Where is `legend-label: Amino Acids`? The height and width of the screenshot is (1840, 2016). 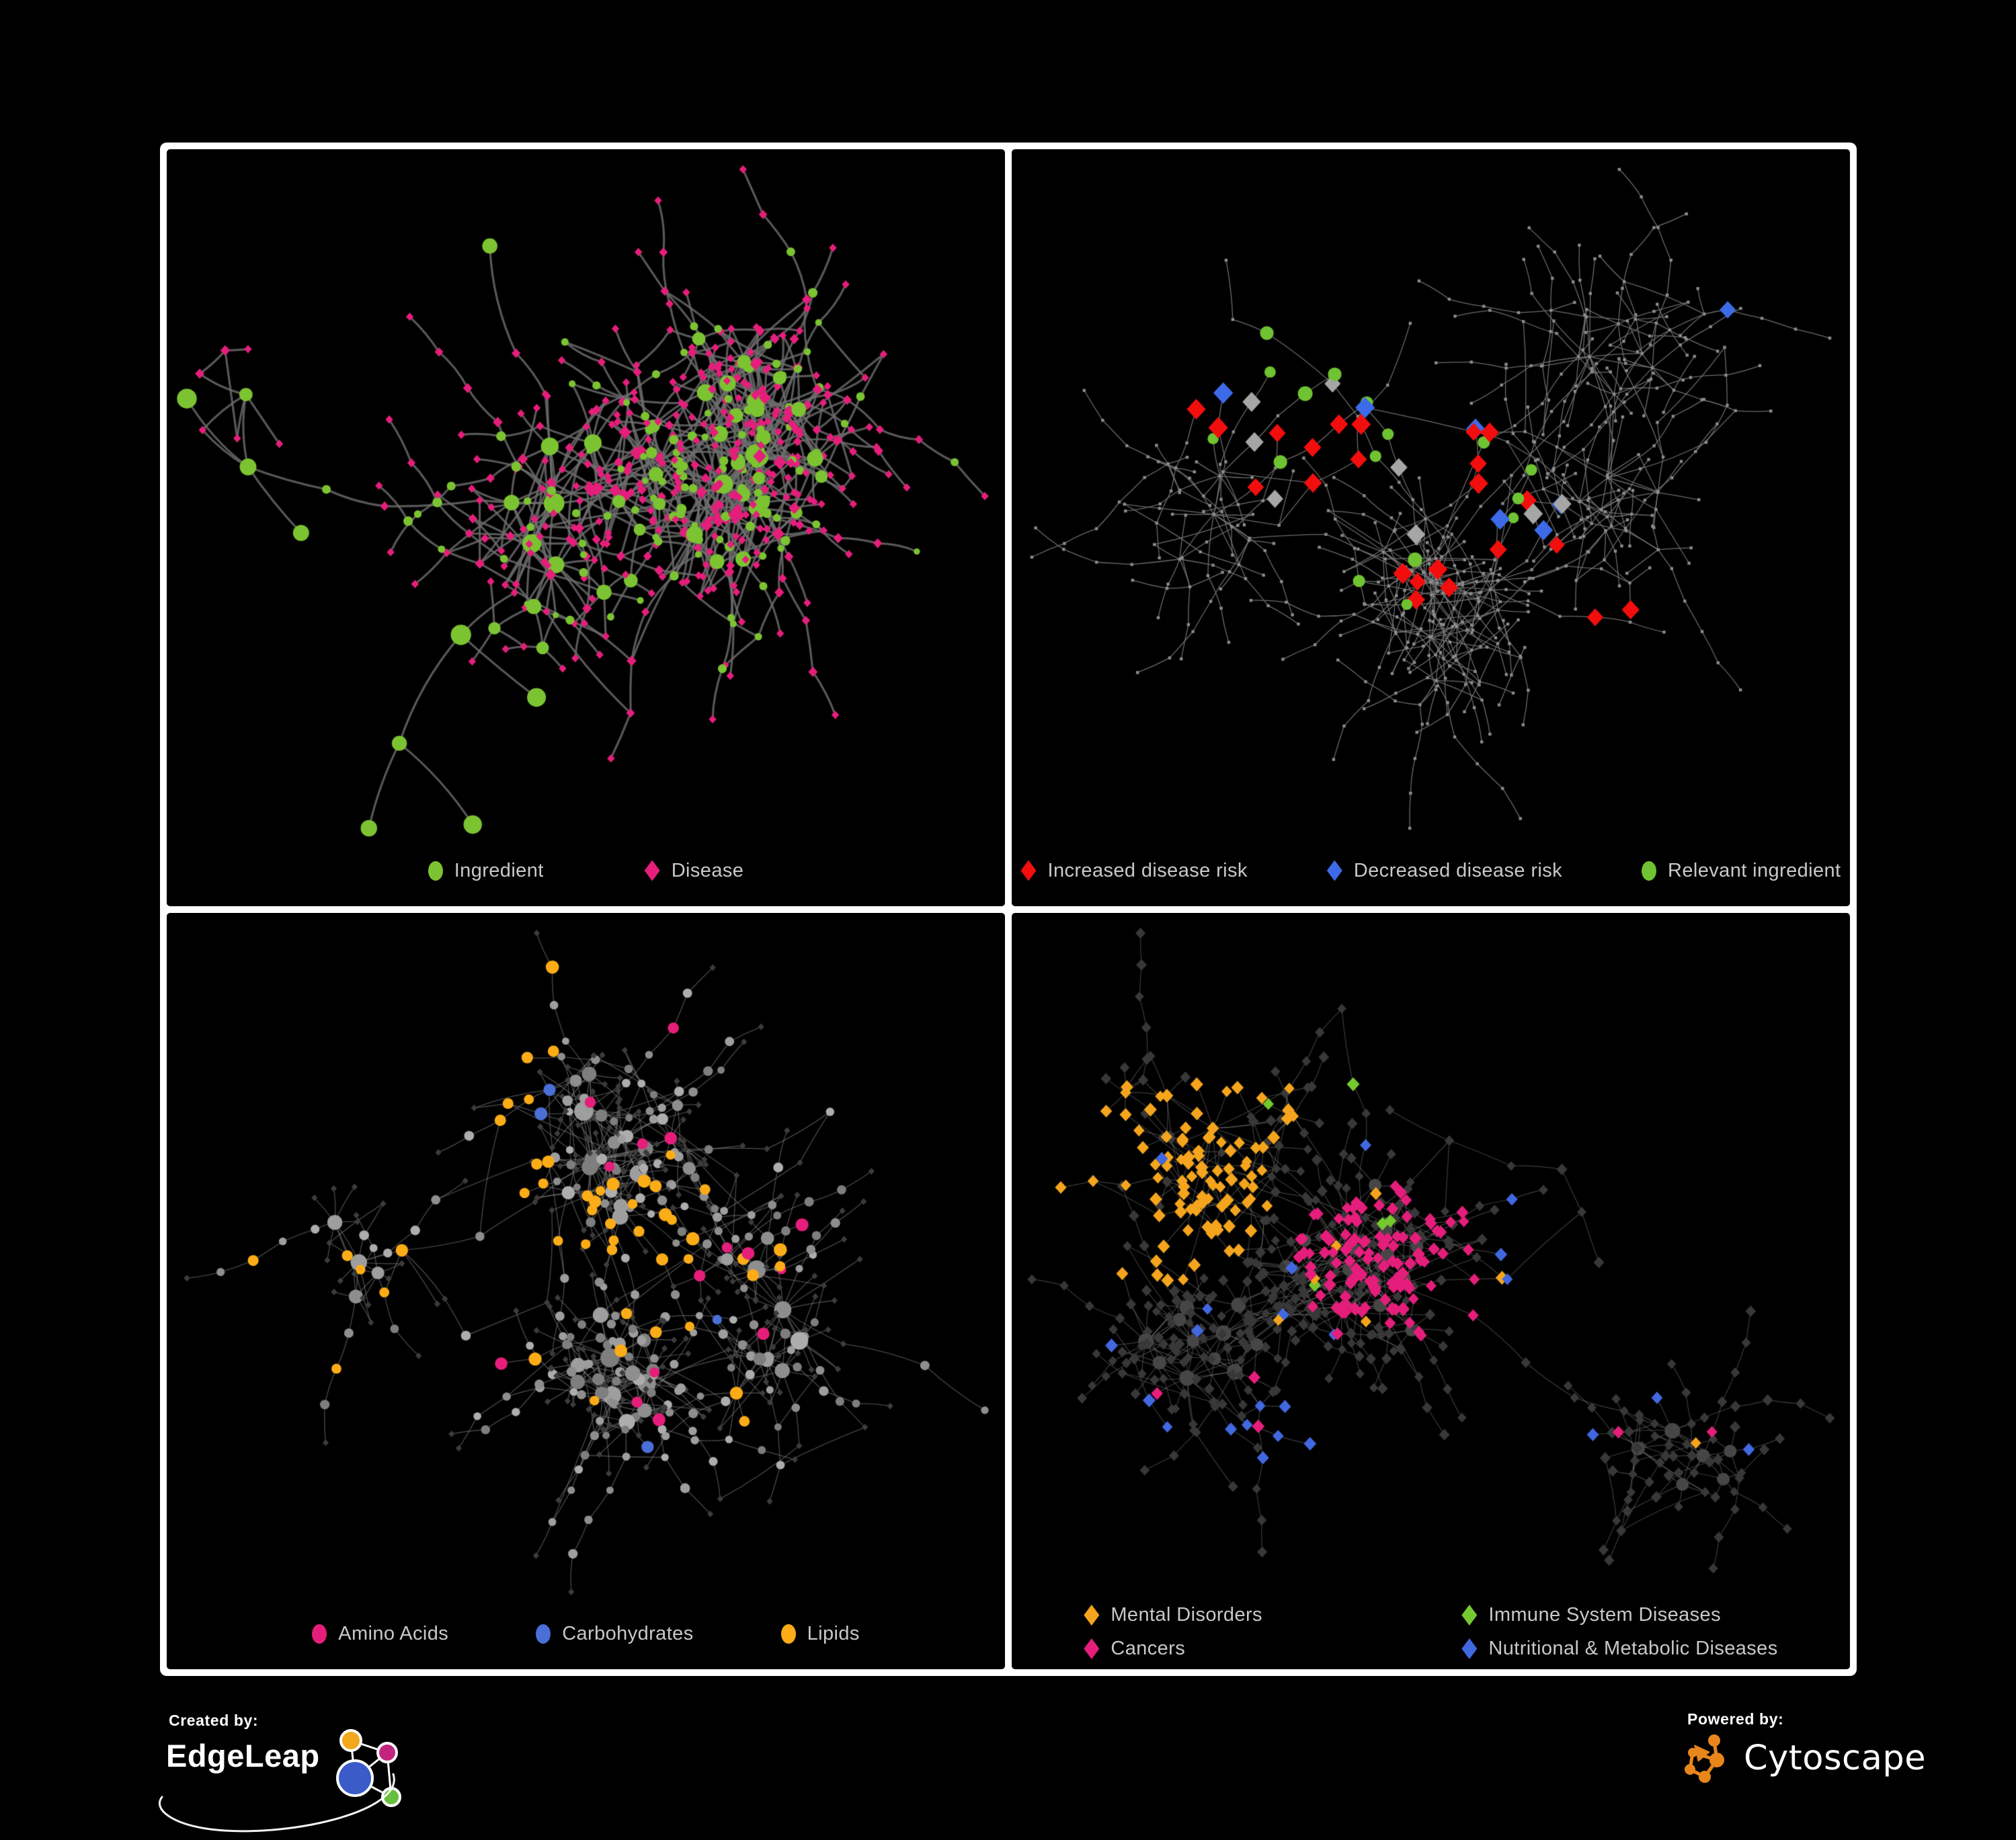
legend-label: Amino Acids is located at coordinates (393, 1634).